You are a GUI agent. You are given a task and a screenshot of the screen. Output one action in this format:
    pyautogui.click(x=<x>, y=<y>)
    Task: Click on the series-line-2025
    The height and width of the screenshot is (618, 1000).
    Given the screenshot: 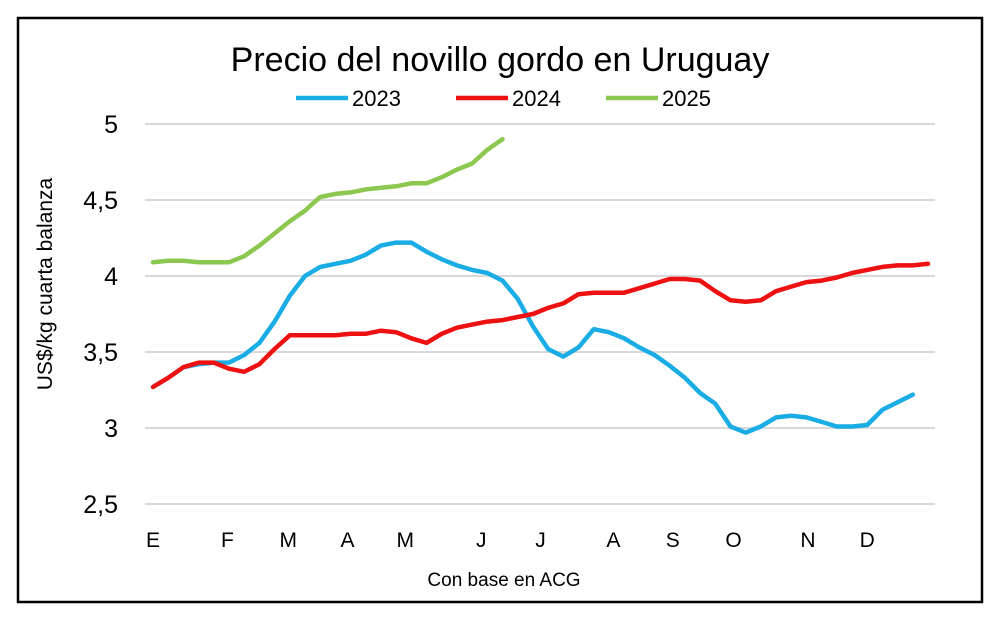 What is the action you would take?
    pyautogui.click(x=327, y=200)
    